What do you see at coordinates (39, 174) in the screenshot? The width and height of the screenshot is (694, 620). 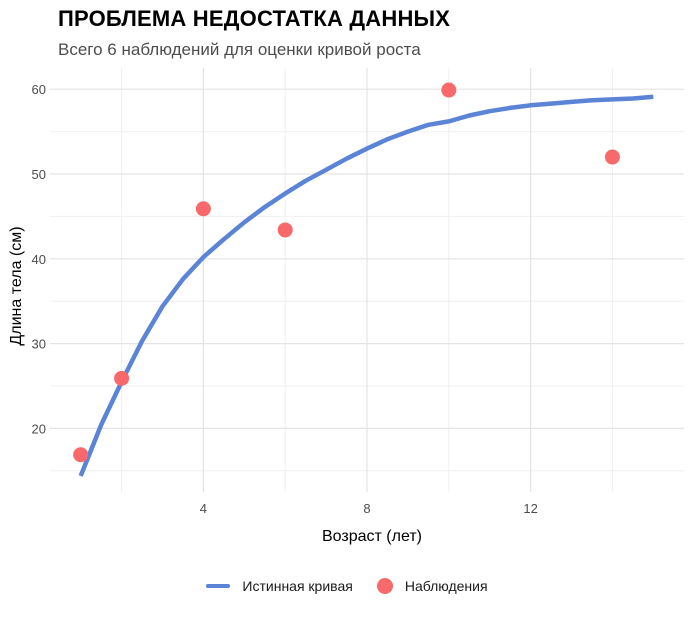 I see `y-tick-label: 50` at bounding box center [39, 174].